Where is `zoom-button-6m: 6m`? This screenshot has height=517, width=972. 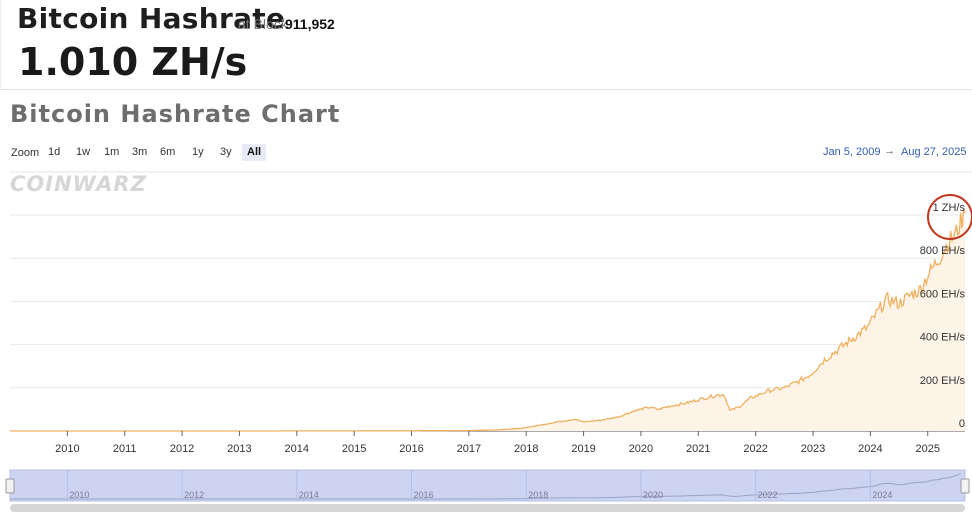 zoom-button-6m: 6m is located at coordinates (168, 152).